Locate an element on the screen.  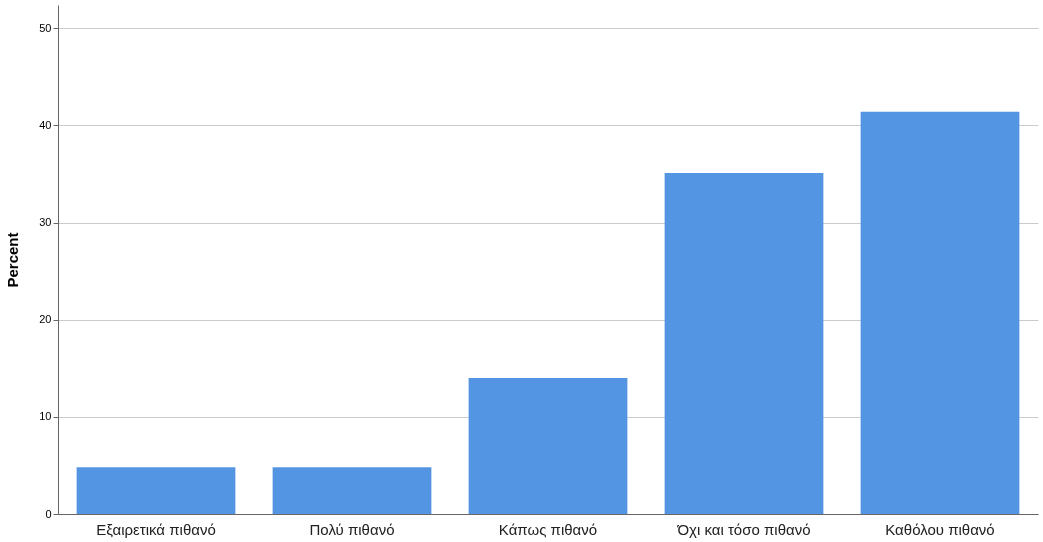
x-tick-label: Κάπως πιθανό is located at coordinates (548, 529).